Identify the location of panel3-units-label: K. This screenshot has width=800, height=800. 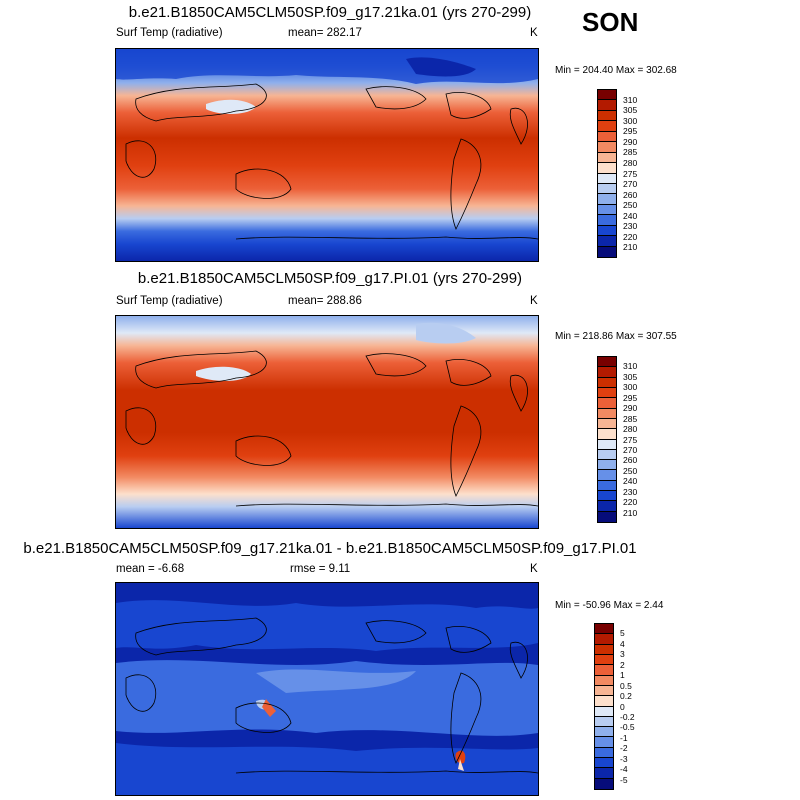
(534, 569).